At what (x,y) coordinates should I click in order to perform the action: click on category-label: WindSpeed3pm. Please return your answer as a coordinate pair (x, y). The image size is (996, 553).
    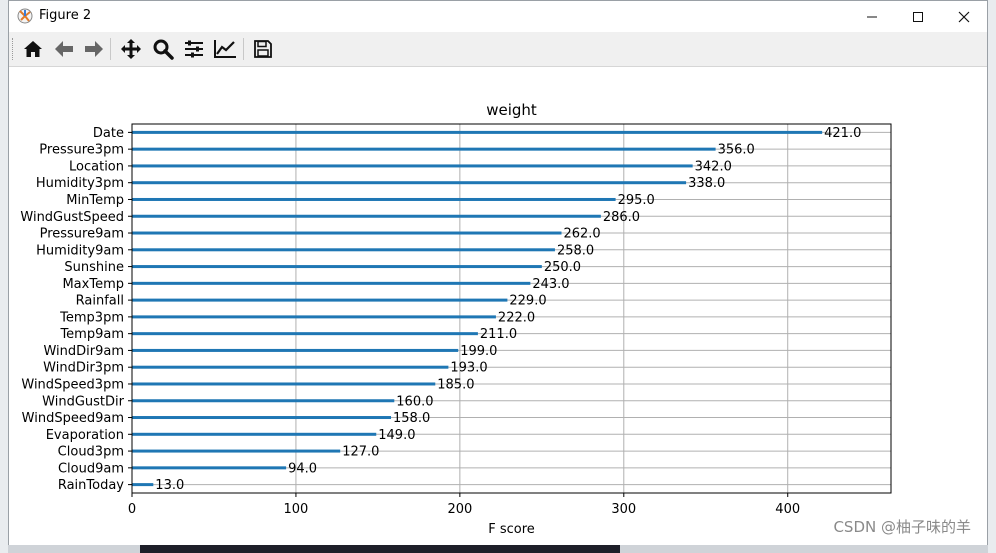
    Looking at the image, I should click on (72, 384).